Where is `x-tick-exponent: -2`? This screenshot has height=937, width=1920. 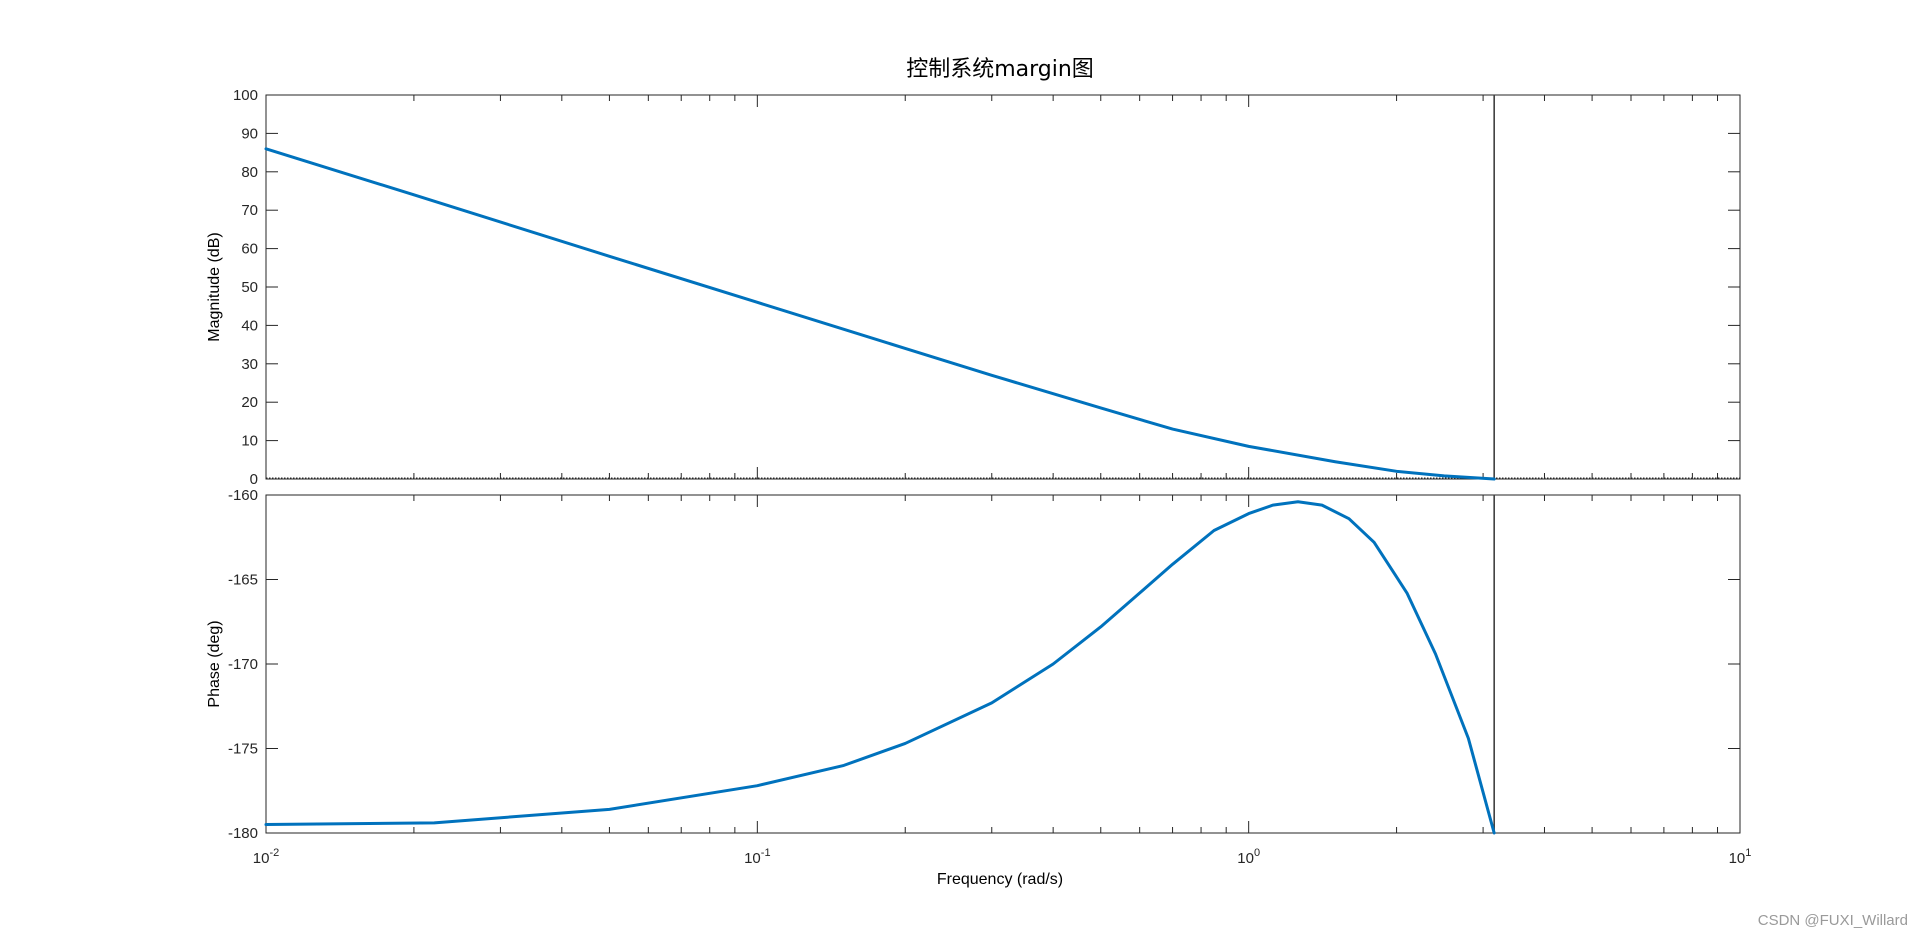 x-tick-exponent: -2 is located at coordinates (274, 853).